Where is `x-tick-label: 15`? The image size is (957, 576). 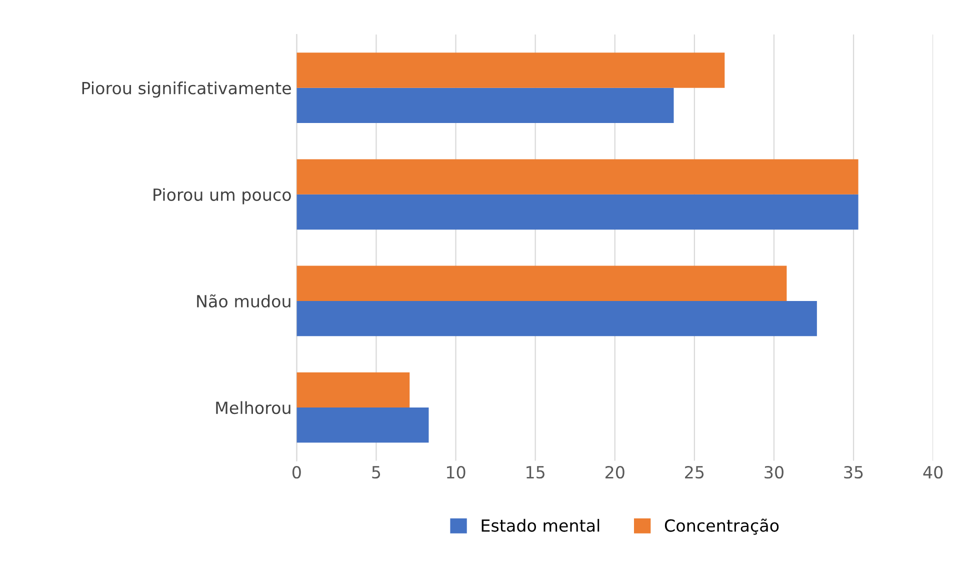
x-tick-label: 15 is located at coordinates (535, 472).